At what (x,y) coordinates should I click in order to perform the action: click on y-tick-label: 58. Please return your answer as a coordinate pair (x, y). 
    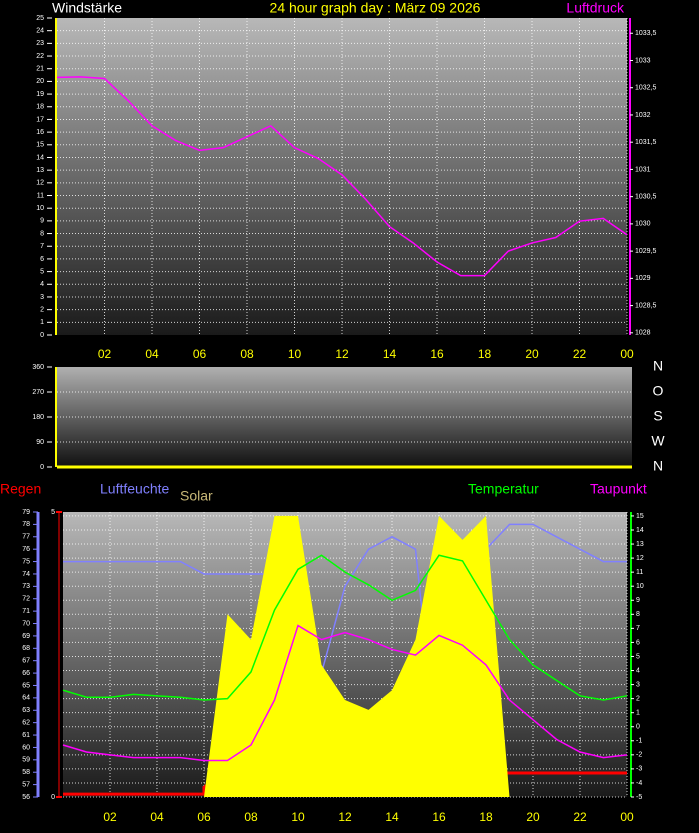
    Looking at the image, I should click on (26, 772).